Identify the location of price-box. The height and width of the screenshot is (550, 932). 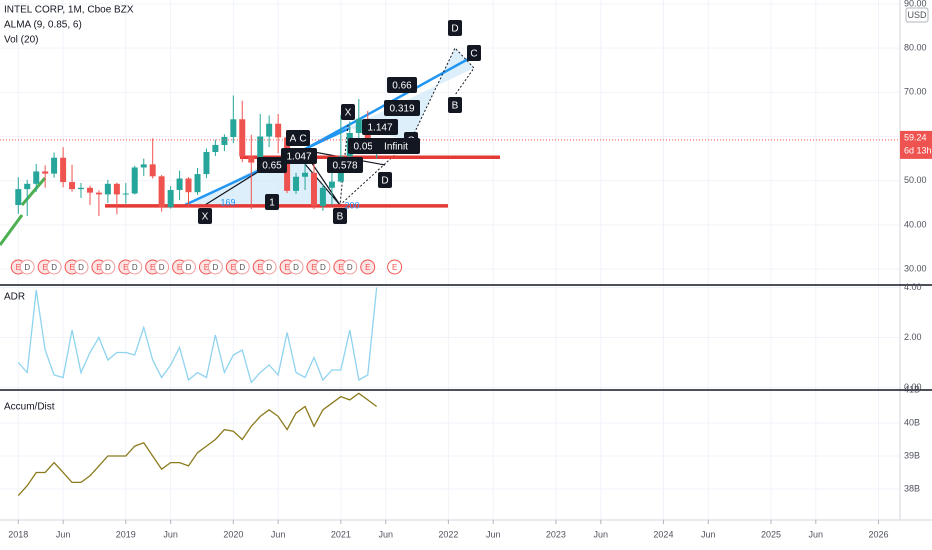
(916, 144).